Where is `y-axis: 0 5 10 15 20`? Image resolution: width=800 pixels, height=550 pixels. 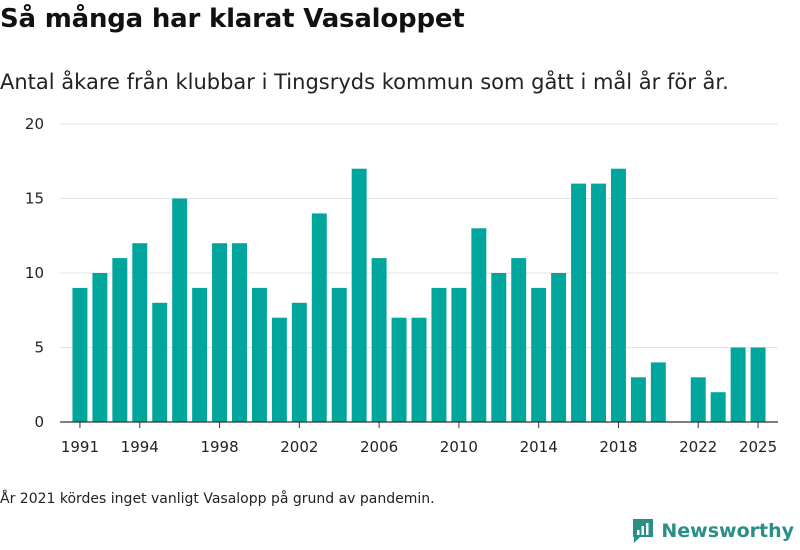 y-axis: 0 5 10 15 20 is located at coordinates (34, 273).